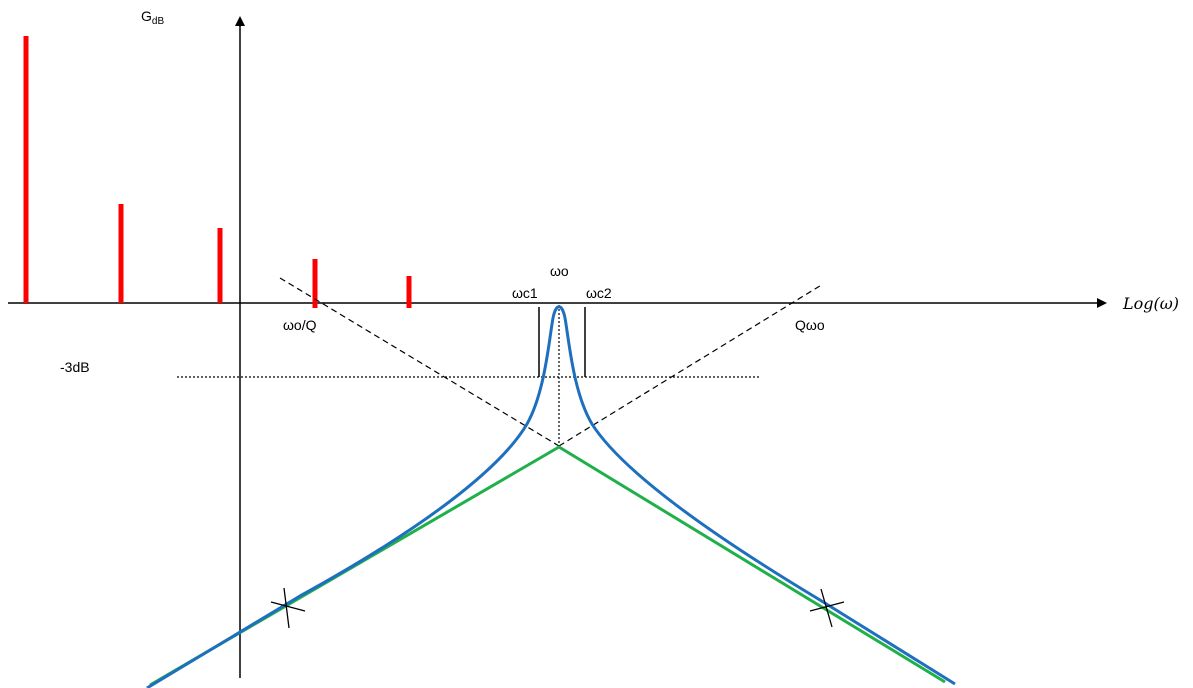  Describe the element at coordinates (146, 16) in the screenshot. I see `y-axis-label-main: G` at that location.